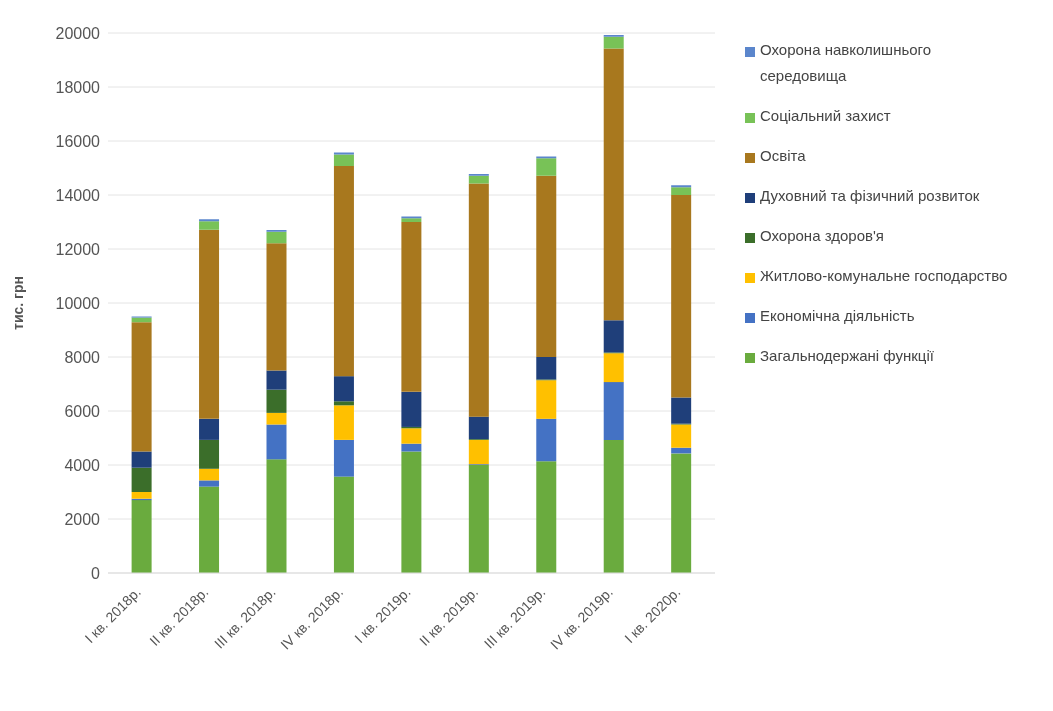 This screenshot has width=1053, height=711. I want to click on legend-label: Охорона здоров'я, so click(822, 236).